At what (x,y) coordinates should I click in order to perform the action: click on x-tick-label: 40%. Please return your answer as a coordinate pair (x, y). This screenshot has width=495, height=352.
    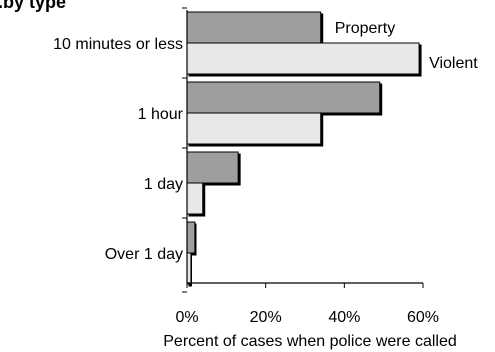
    Looking at the image, I should click on (344, 317).